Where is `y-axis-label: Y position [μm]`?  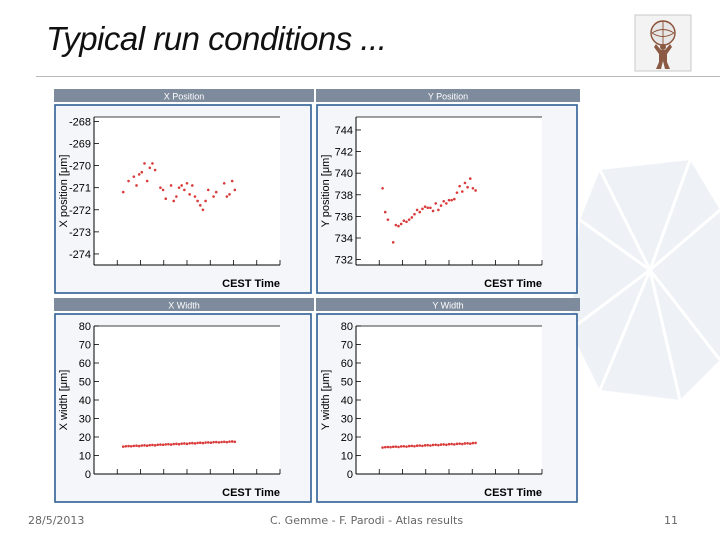 y-axis-label: Y position [μm] is located at coordinates (326, 191).